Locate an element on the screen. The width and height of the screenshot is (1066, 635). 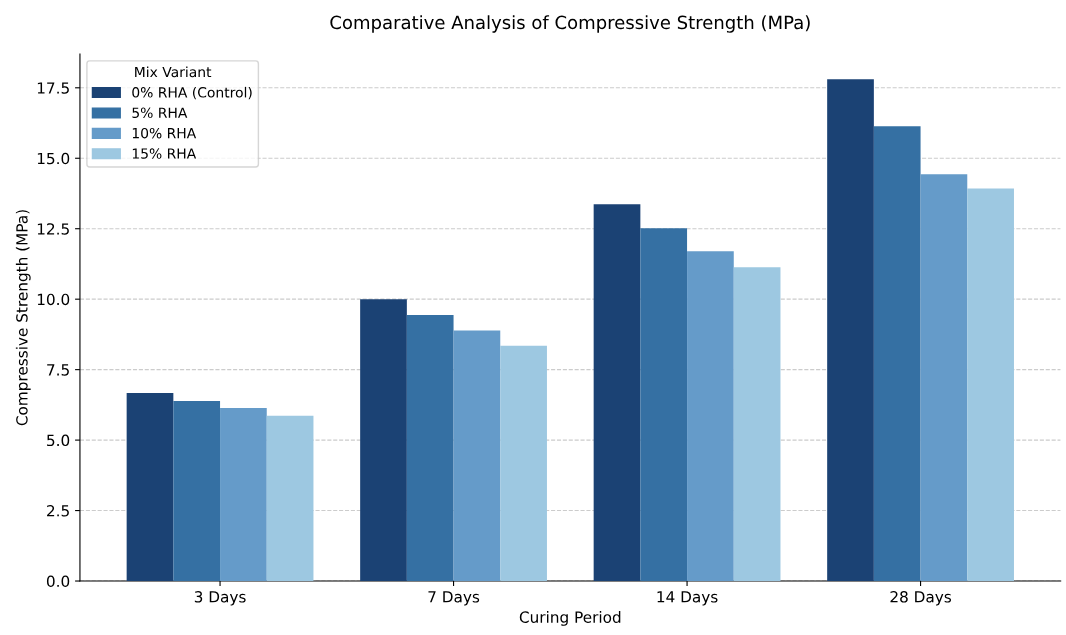
y-tick-label: 7.5 is located at coordinates (58, 370).